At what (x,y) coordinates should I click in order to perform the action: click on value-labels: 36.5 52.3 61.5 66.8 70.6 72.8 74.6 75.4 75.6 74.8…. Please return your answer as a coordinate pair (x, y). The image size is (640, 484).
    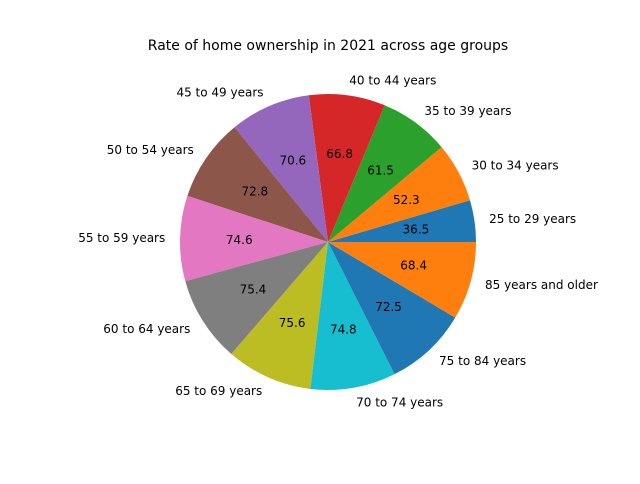
    Looking at the image, I should click on (327, 242).